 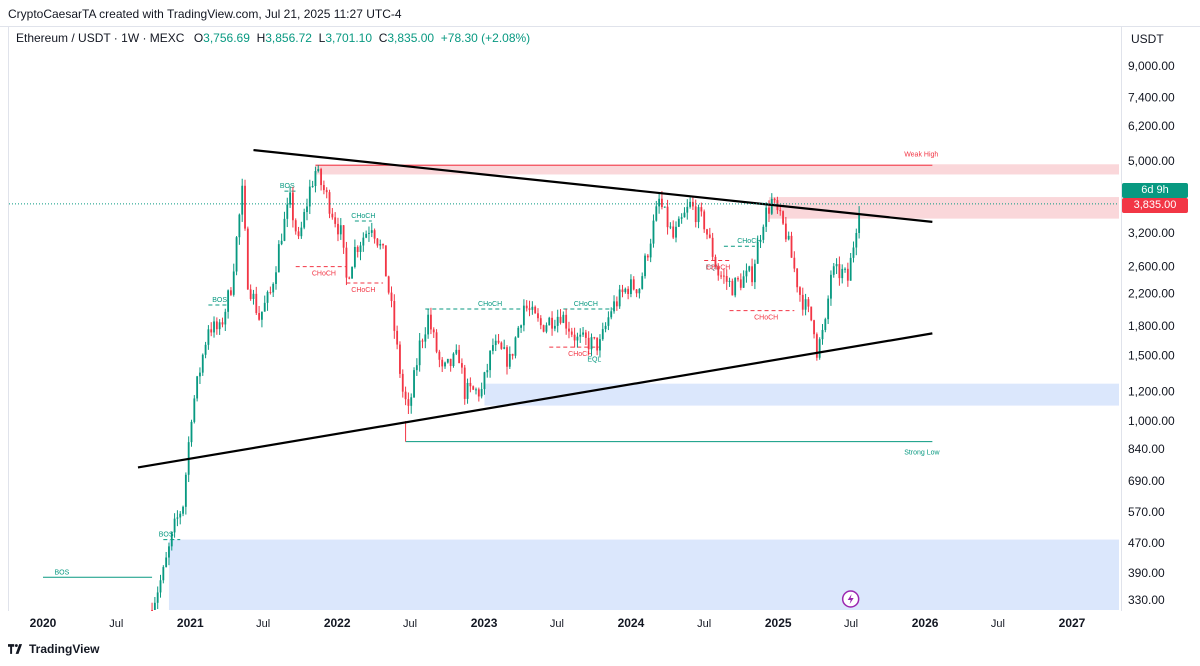 I want to click on structure-label-choch-13: CHoCH, so click(x=749, y=241).